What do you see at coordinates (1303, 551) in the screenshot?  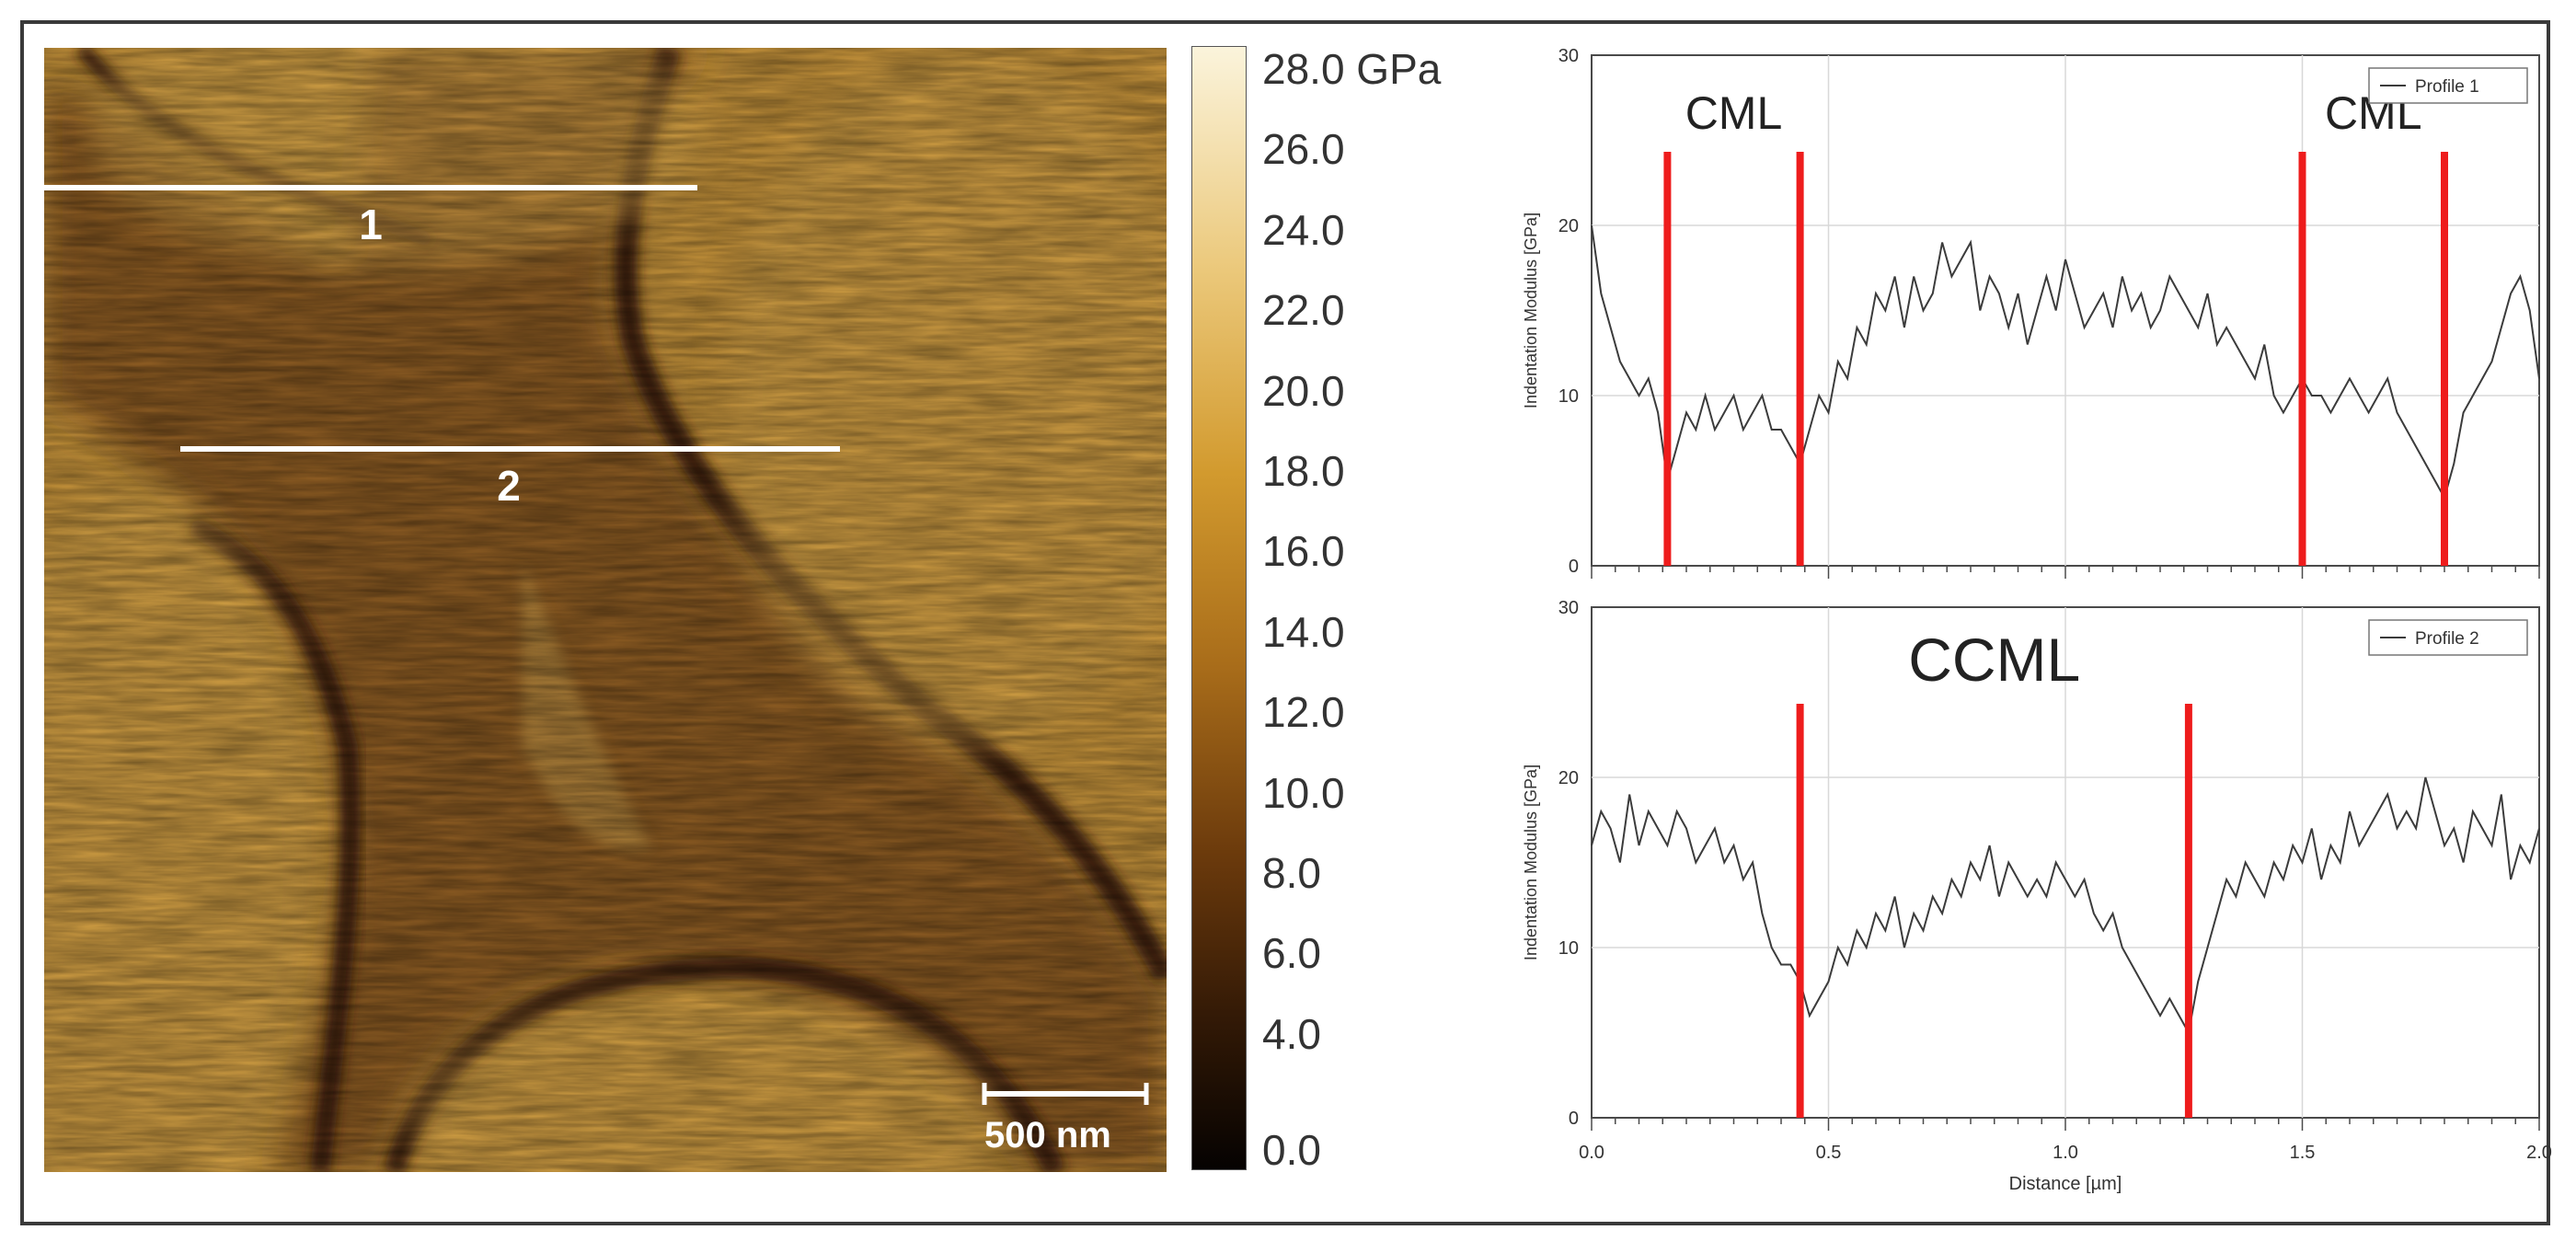 I see `colorbar-tick: 16.0` at bounding box center [1303, 551].